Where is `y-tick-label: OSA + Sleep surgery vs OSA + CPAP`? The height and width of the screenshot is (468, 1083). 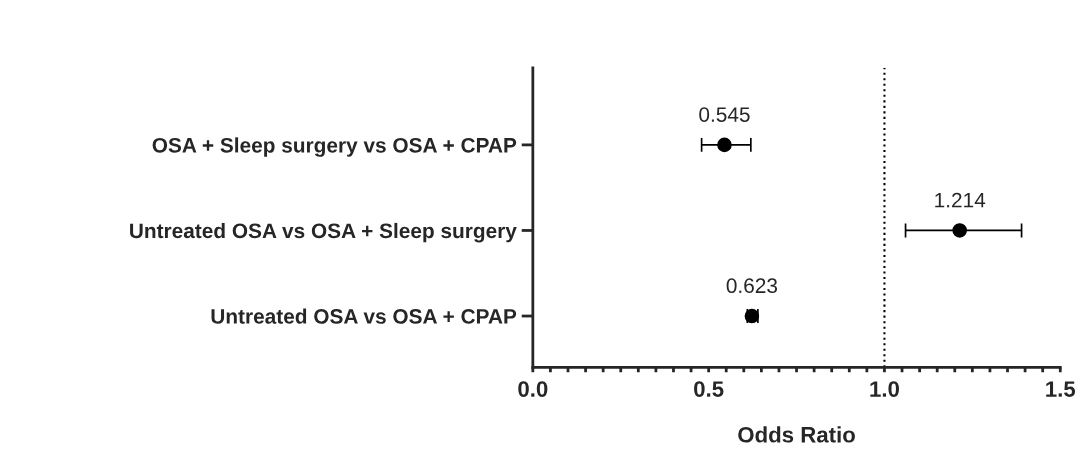
y-tick-label: OSA + Sleep surgery vs OSA + CPAP is located at coordinates (334, 147).